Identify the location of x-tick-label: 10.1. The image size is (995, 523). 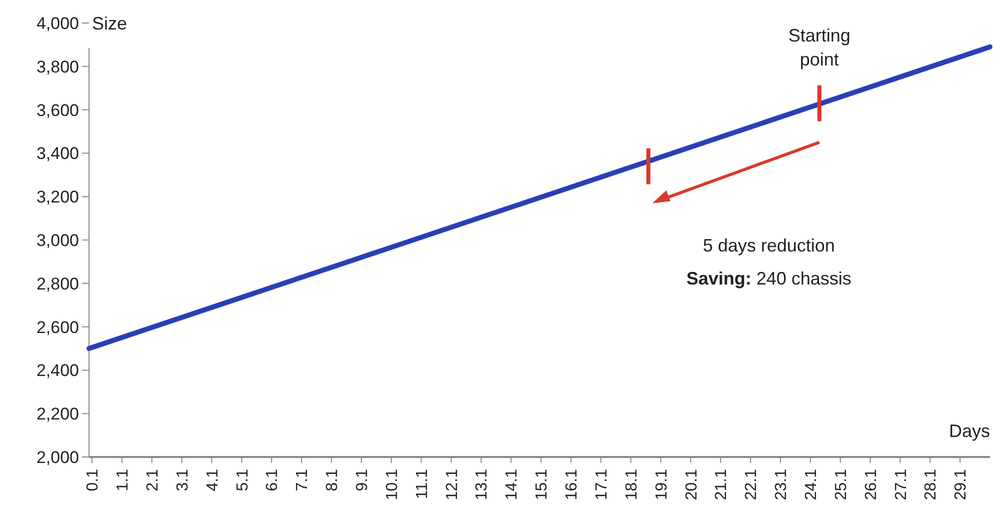
(392, 484).